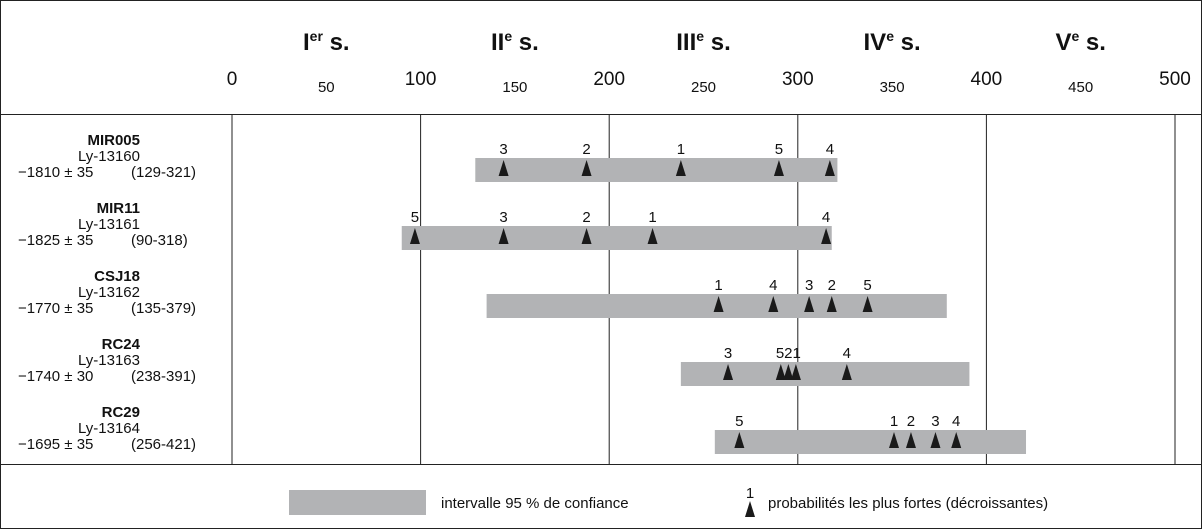  Describe the element at coordinates (1175, 79) in the screenshot. I see `major-tick-label: 500` at that location.